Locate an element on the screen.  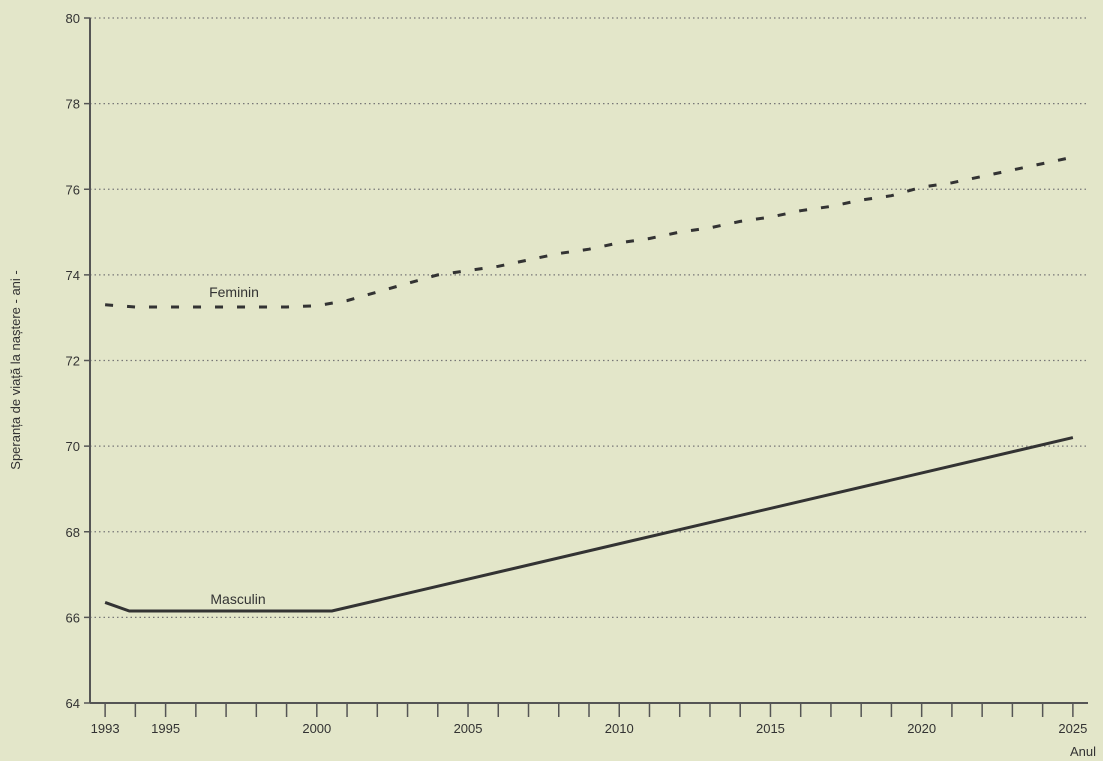
x-tick-label-2010: 2010 is located at coordinates (619, 728).